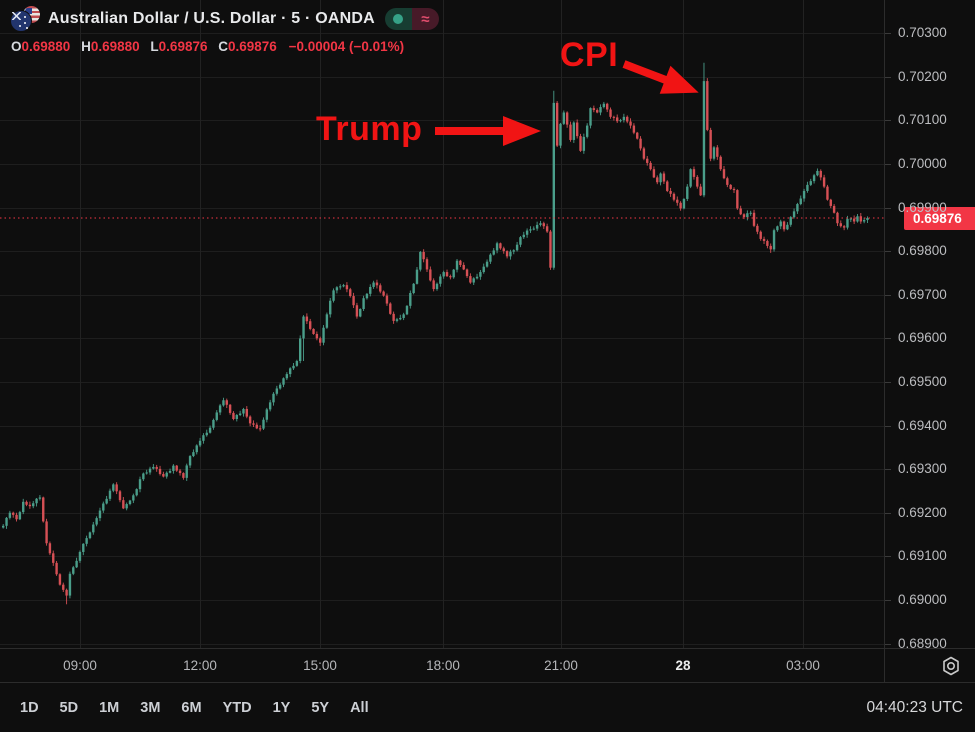  Describe the element at coordinates (21, 21) in the screenshot. I see `australia-flag-icon` at that location.